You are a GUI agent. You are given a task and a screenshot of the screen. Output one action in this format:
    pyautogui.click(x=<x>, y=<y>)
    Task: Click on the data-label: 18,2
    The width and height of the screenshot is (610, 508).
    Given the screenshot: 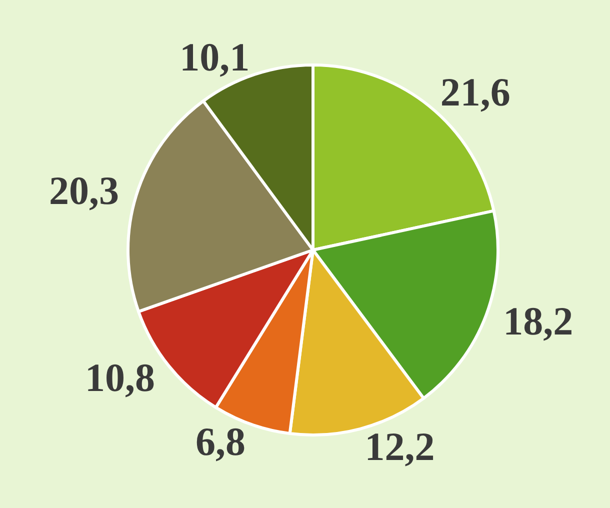 What is the action you would take?
    pyautogui.click(x=538, y=321)
    